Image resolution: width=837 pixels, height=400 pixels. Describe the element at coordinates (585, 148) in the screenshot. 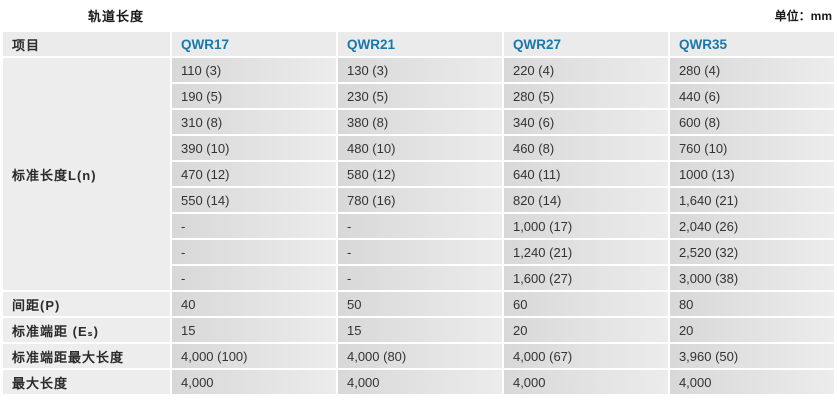

I see `table-cell: 460 (8)` at that location.